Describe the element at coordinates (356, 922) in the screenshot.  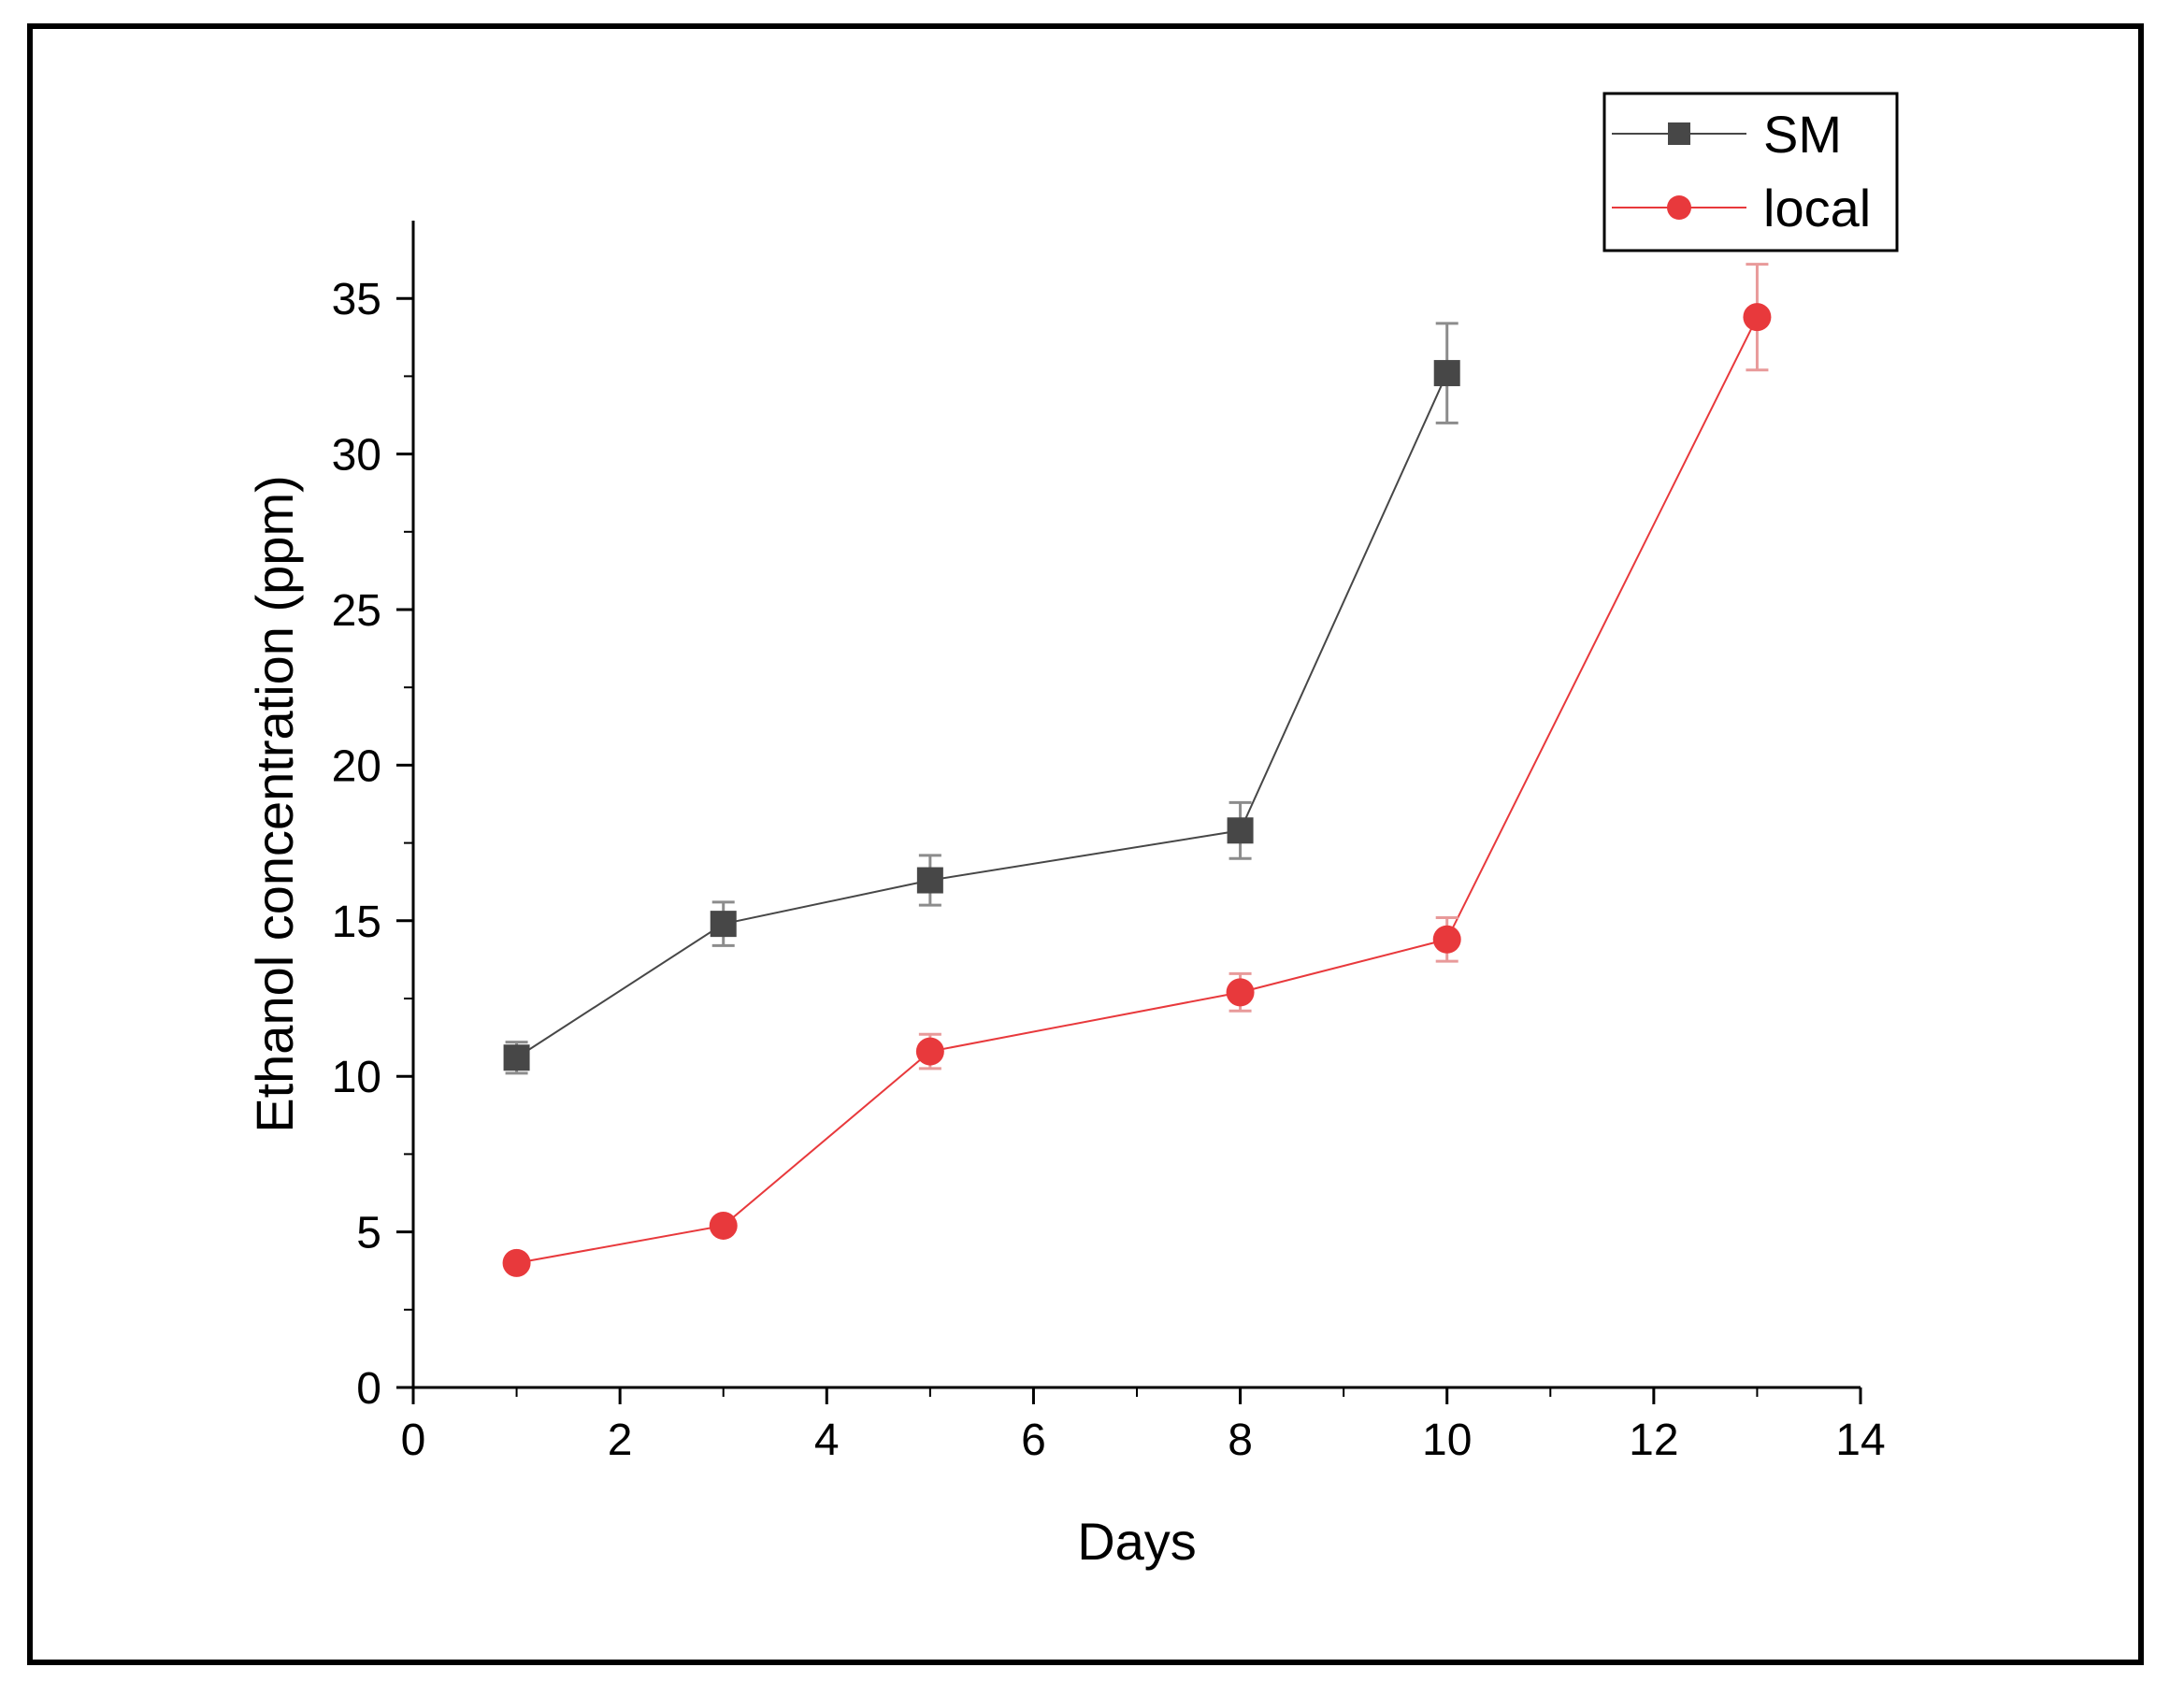
I see `y-tick-label: 15` at that location.